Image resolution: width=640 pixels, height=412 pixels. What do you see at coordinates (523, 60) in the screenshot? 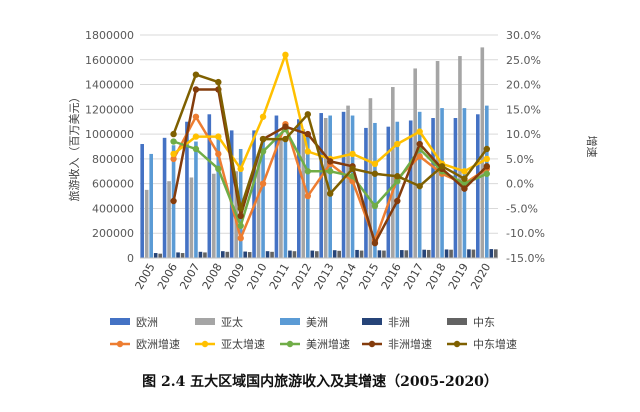
I see `y2-tick-label: 25.0%` at bounding box center [523, 60].